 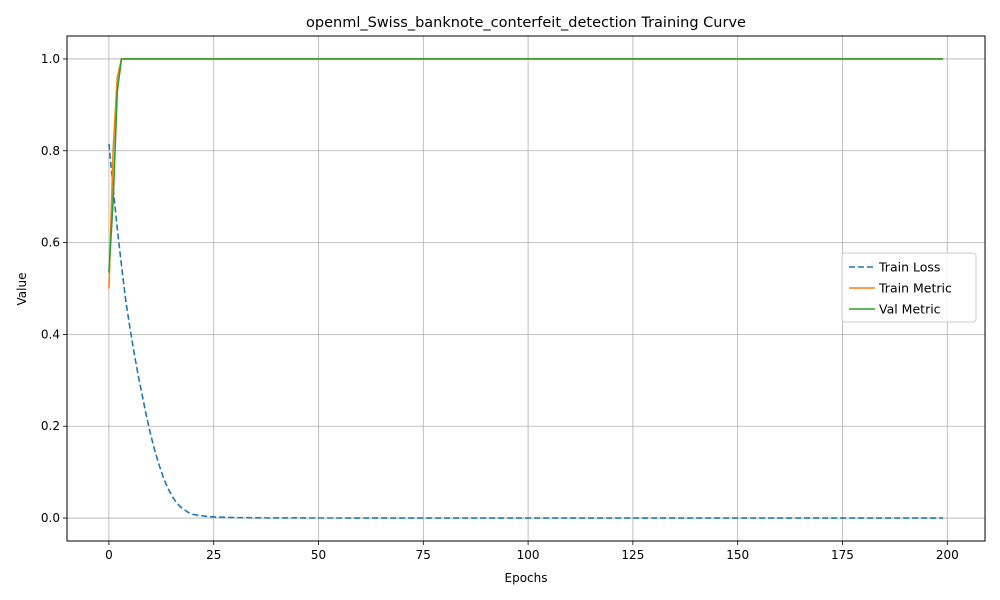 I want to click on y-tick-label: 0.4, so click(x=50, y=334).